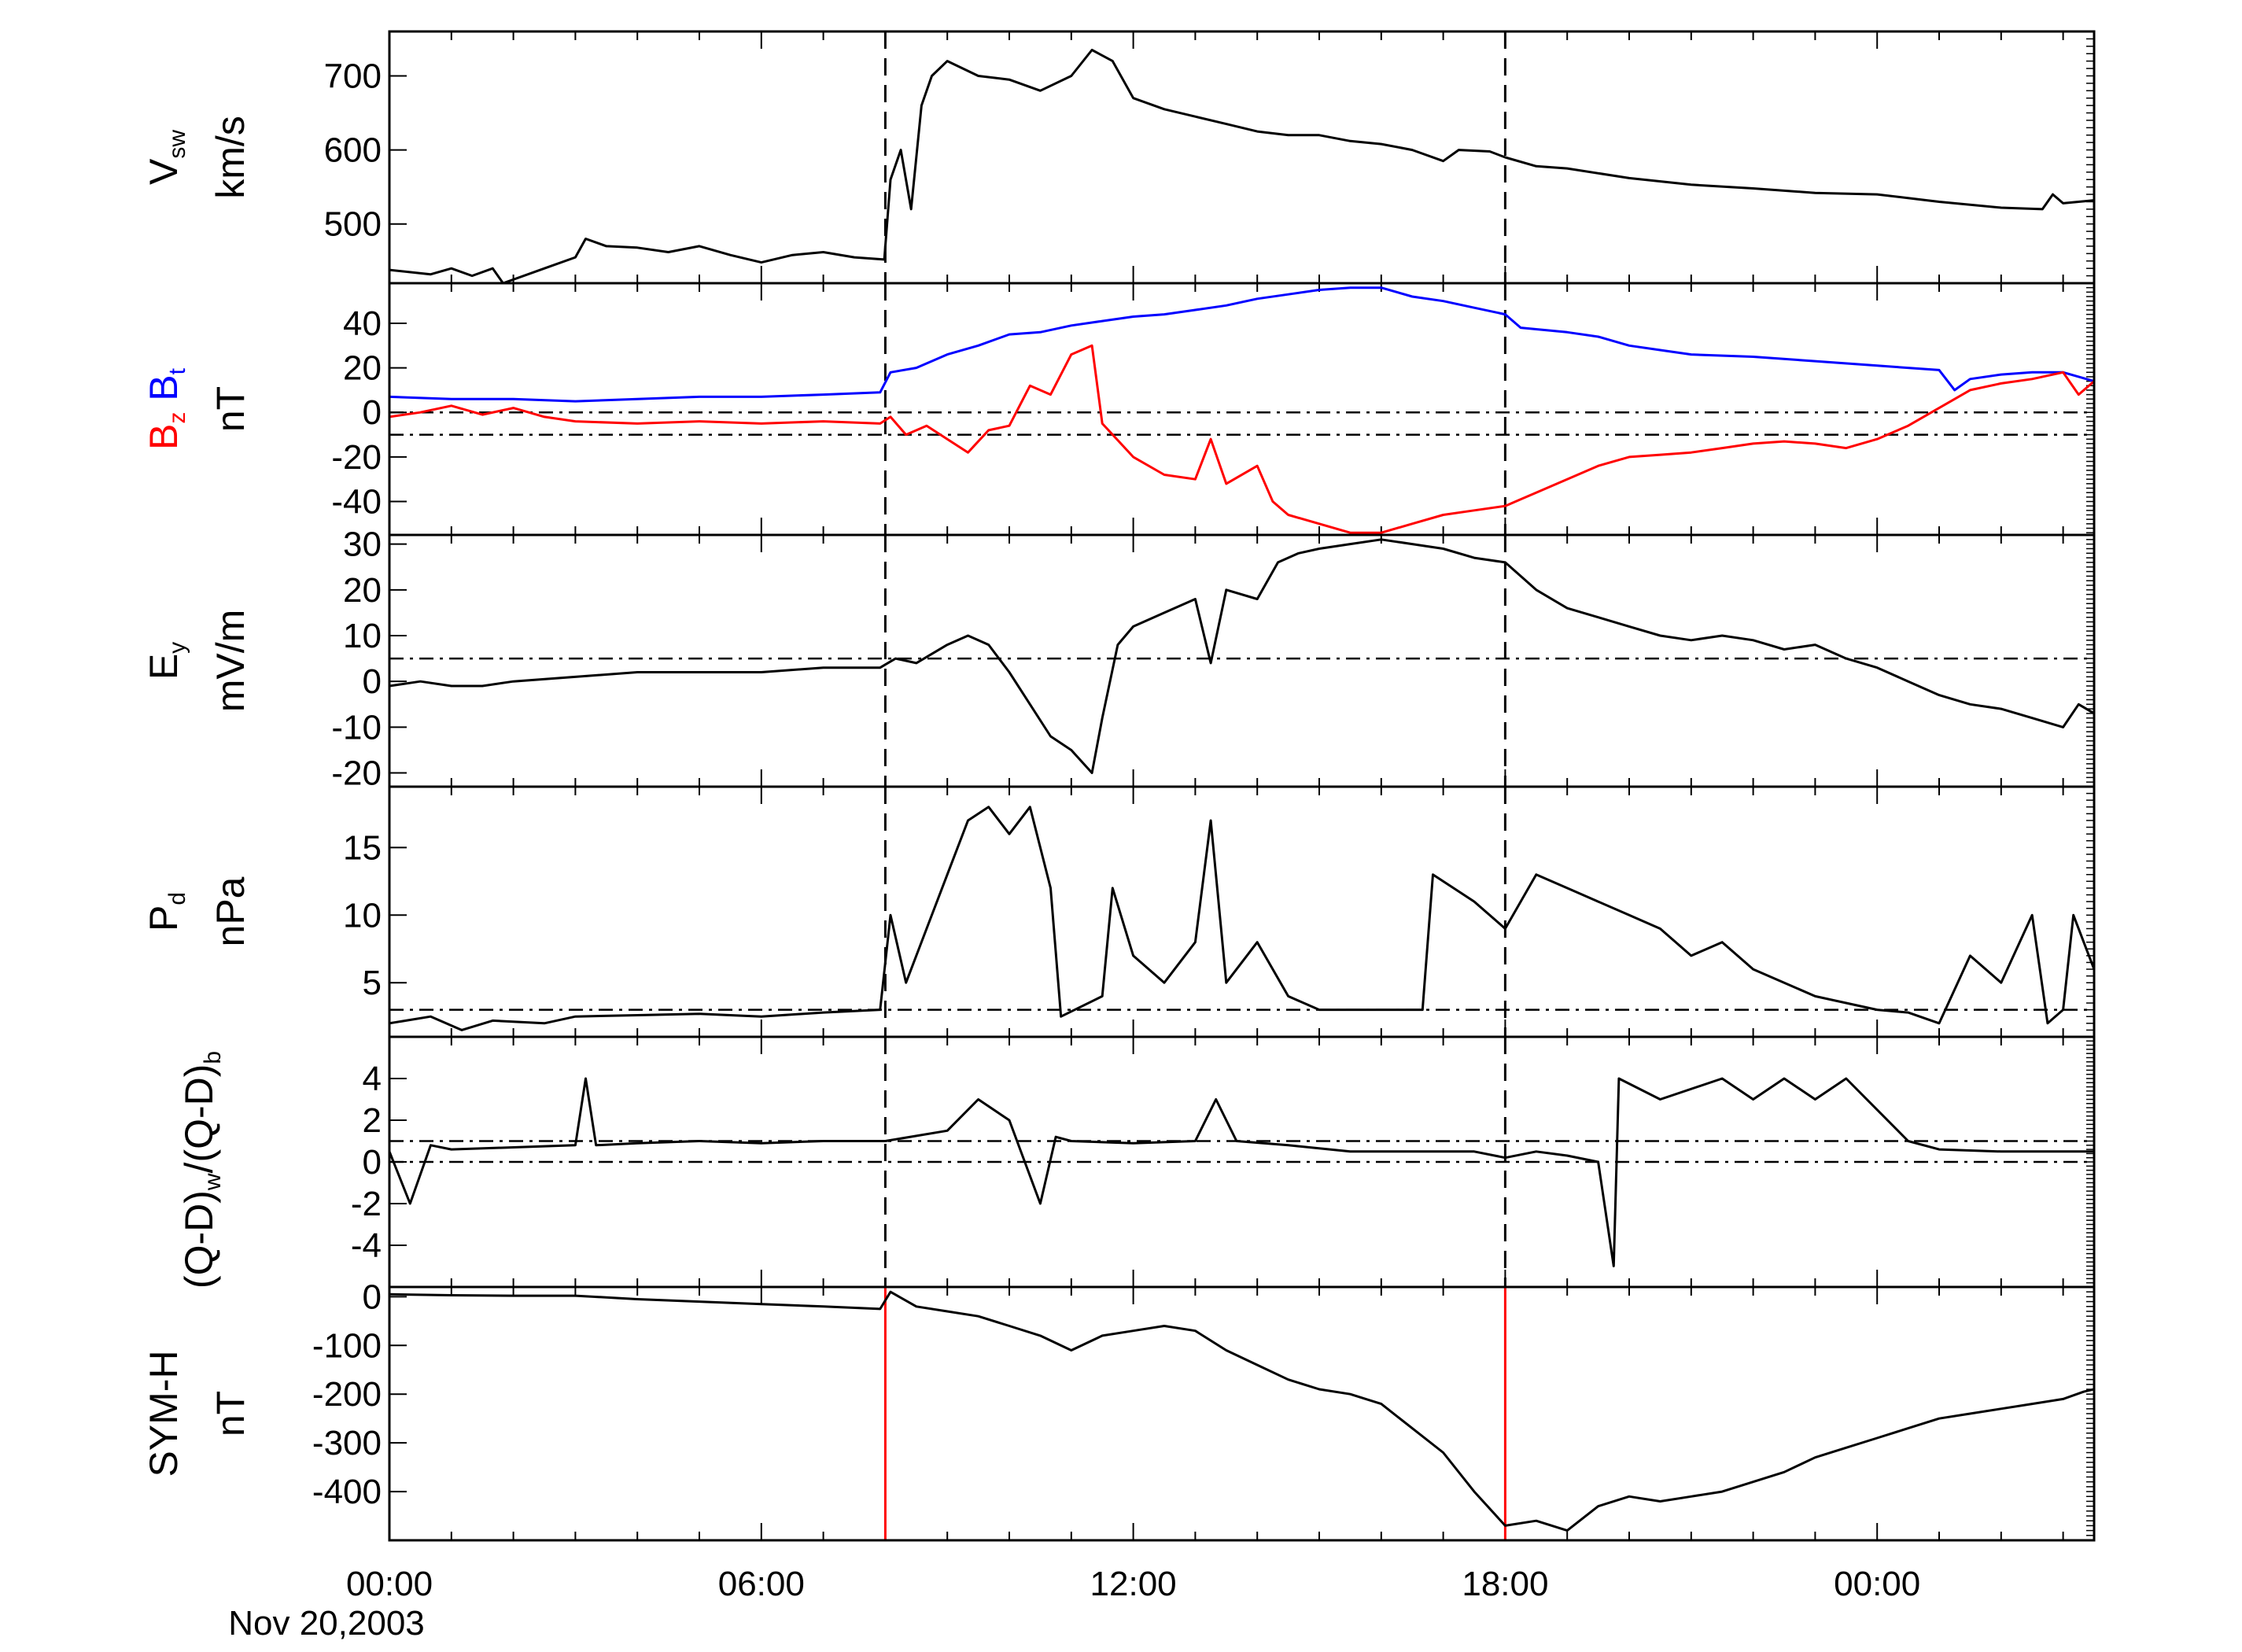 This screenshot has height=1652, width=2242. I want to click on y-axis-units: nPa, so click(230, 911).